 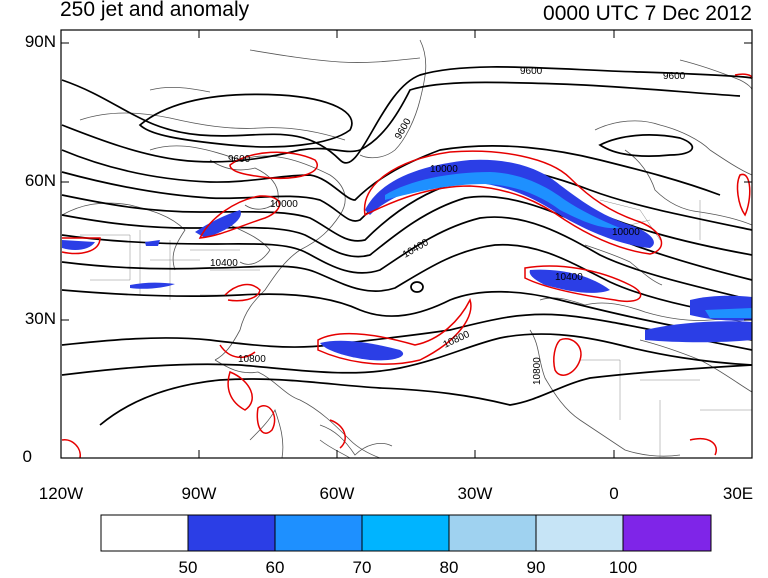 What do you see at coordinates (40, 180) in the screenshot?
I see `lat-label: 60N` at bounding box center [40, 180].